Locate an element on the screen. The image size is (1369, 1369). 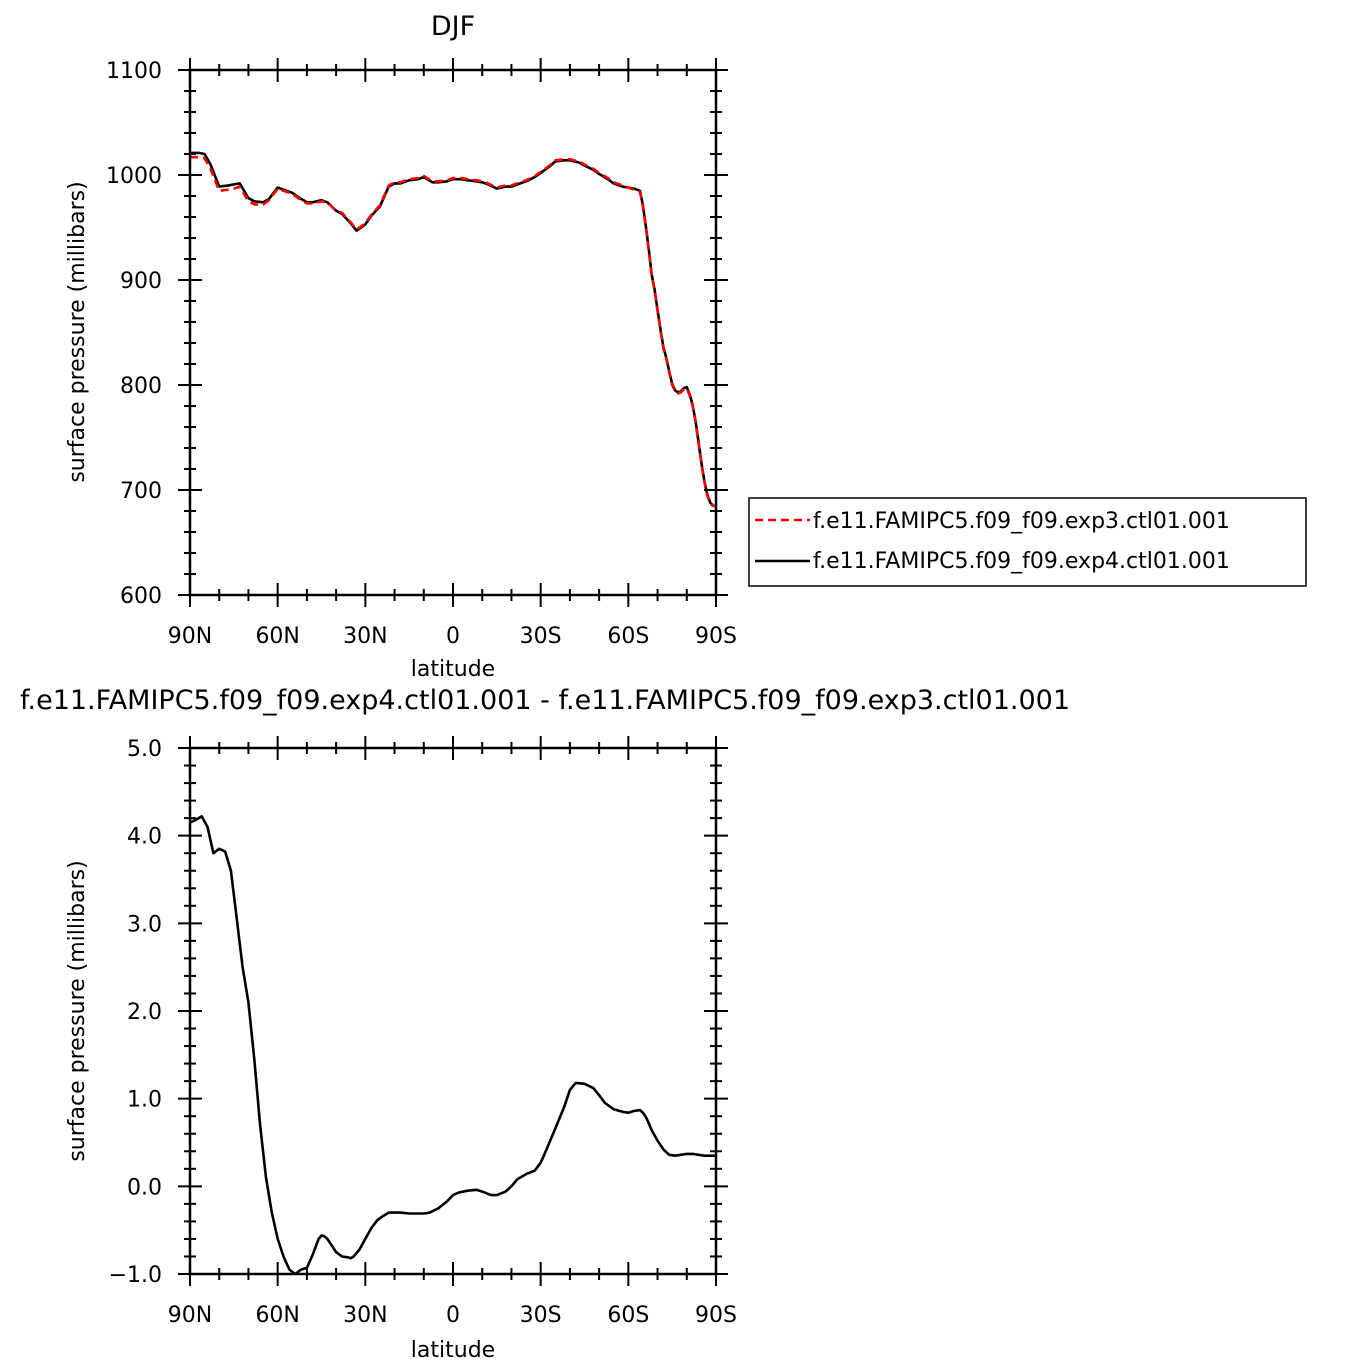
difference-line is located at coordinates (453, 1044).